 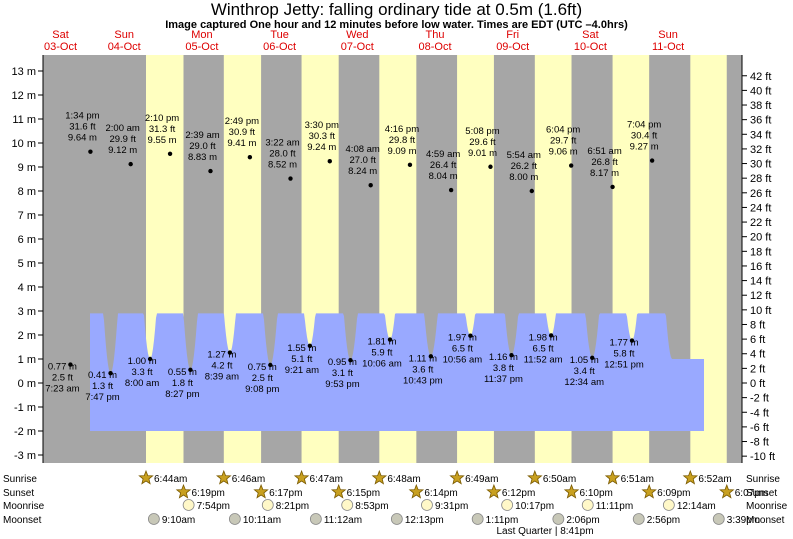 I want to click on tide-label-line: 8.83 m, so click(x=202, y=157).